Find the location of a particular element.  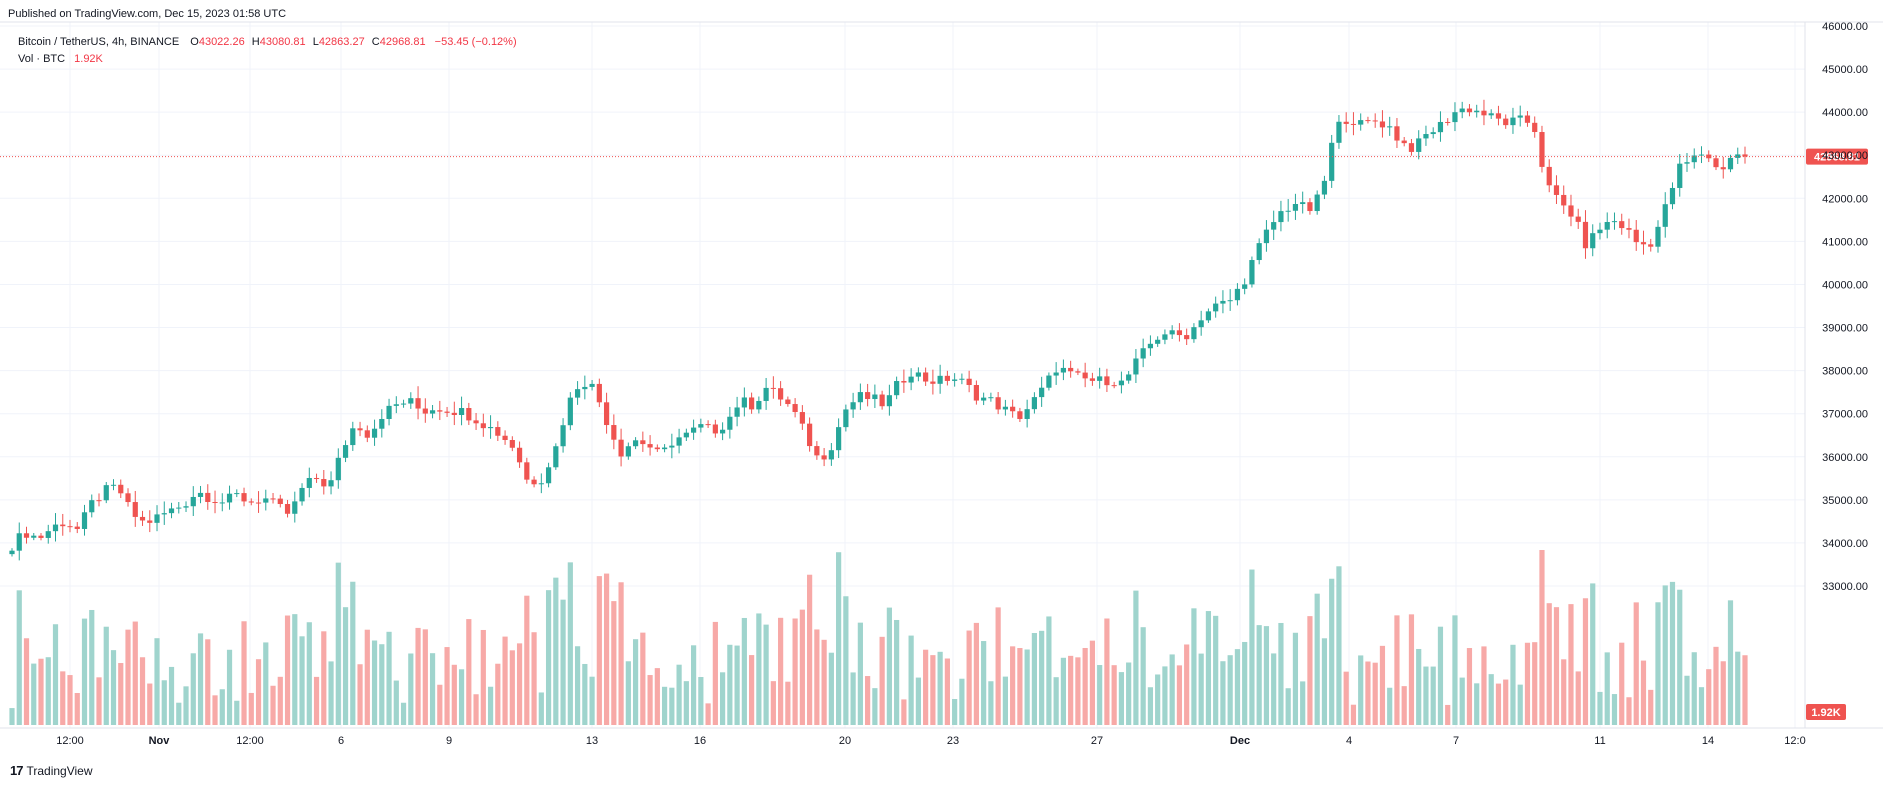

y-tick-label: 41000.00 is located at coordinates (1845, 242).